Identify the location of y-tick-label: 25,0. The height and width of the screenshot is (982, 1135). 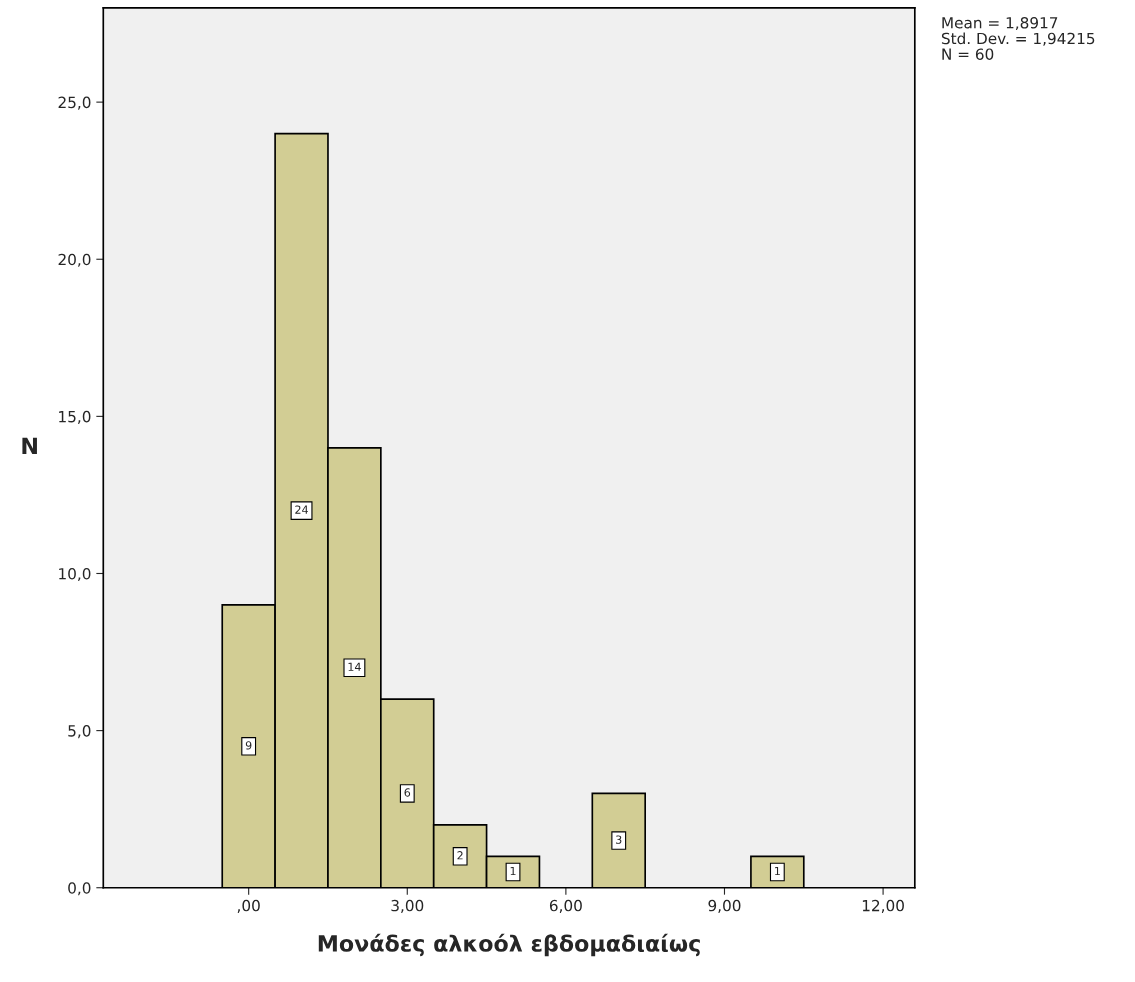
(74, 103).